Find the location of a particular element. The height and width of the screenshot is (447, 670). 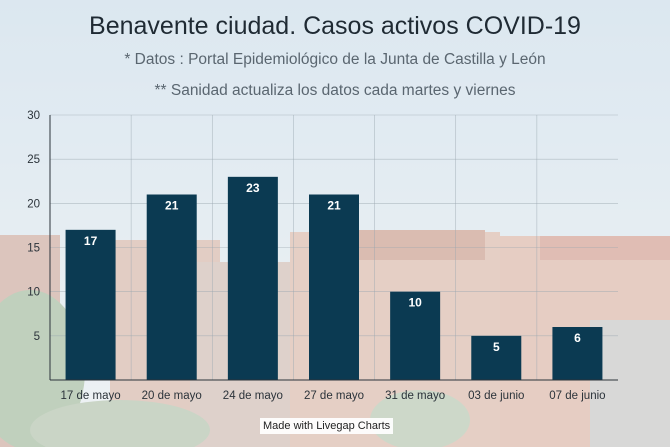

bar-value-label: 10 is located at coordinates (415, 303).